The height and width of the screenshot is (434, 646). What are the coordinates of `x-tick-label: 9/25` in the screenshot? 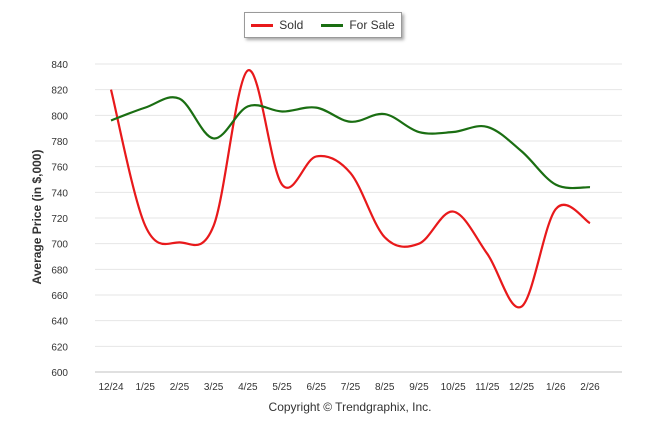 It's located at (419, 387).